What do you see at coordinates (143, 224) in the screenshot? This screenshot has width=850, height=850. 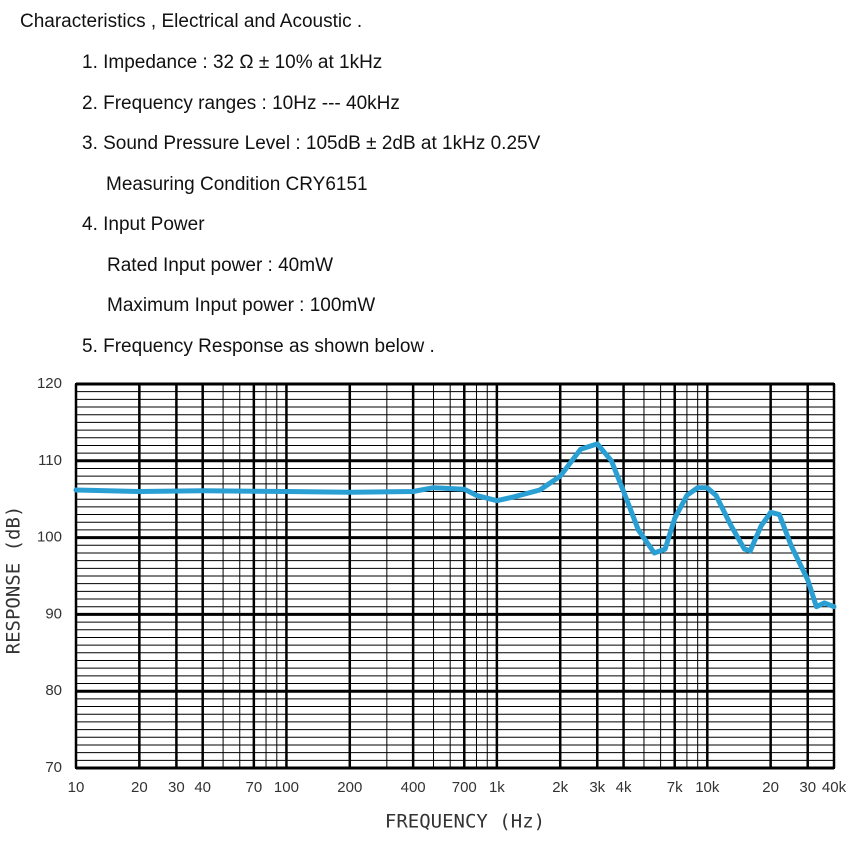 I see `item: 4. Input Power` at bounding box center [143, 224].